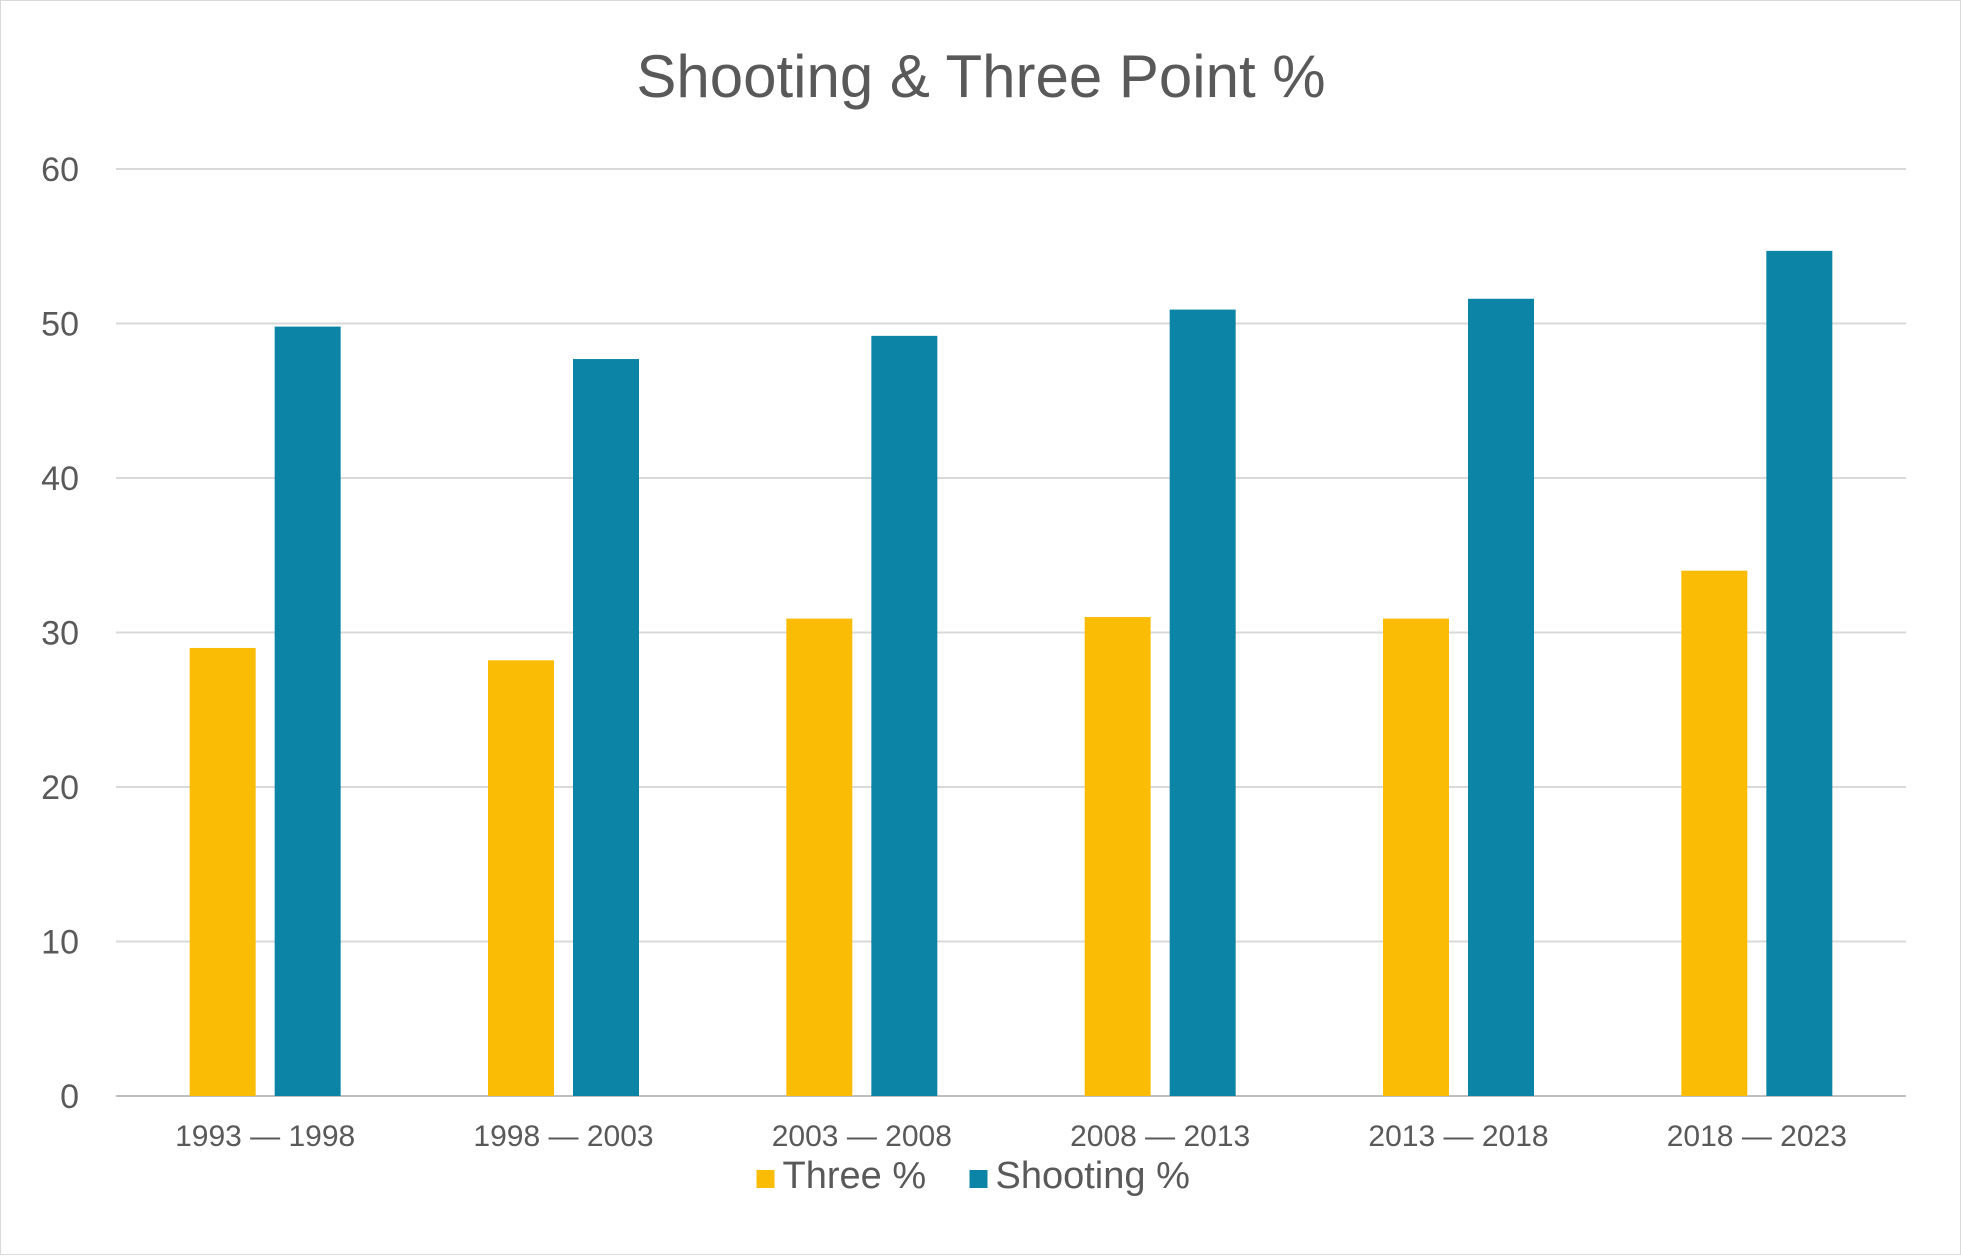  I want to click on y-tick-label: 50, so click(60, 325).